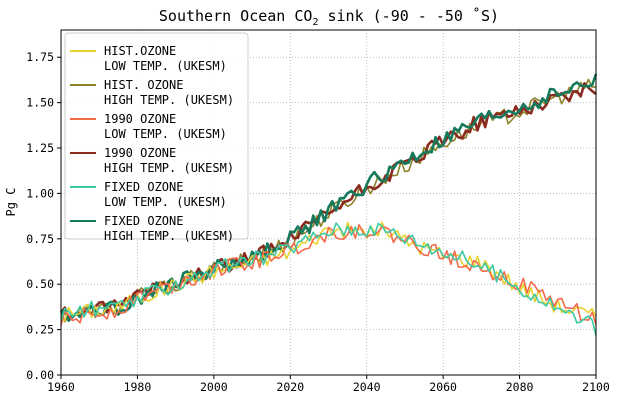  Describe the element at coordinates (143, 85) in the screenshot. I see `legend-entry-line1: HIST. OZONE` at that location.